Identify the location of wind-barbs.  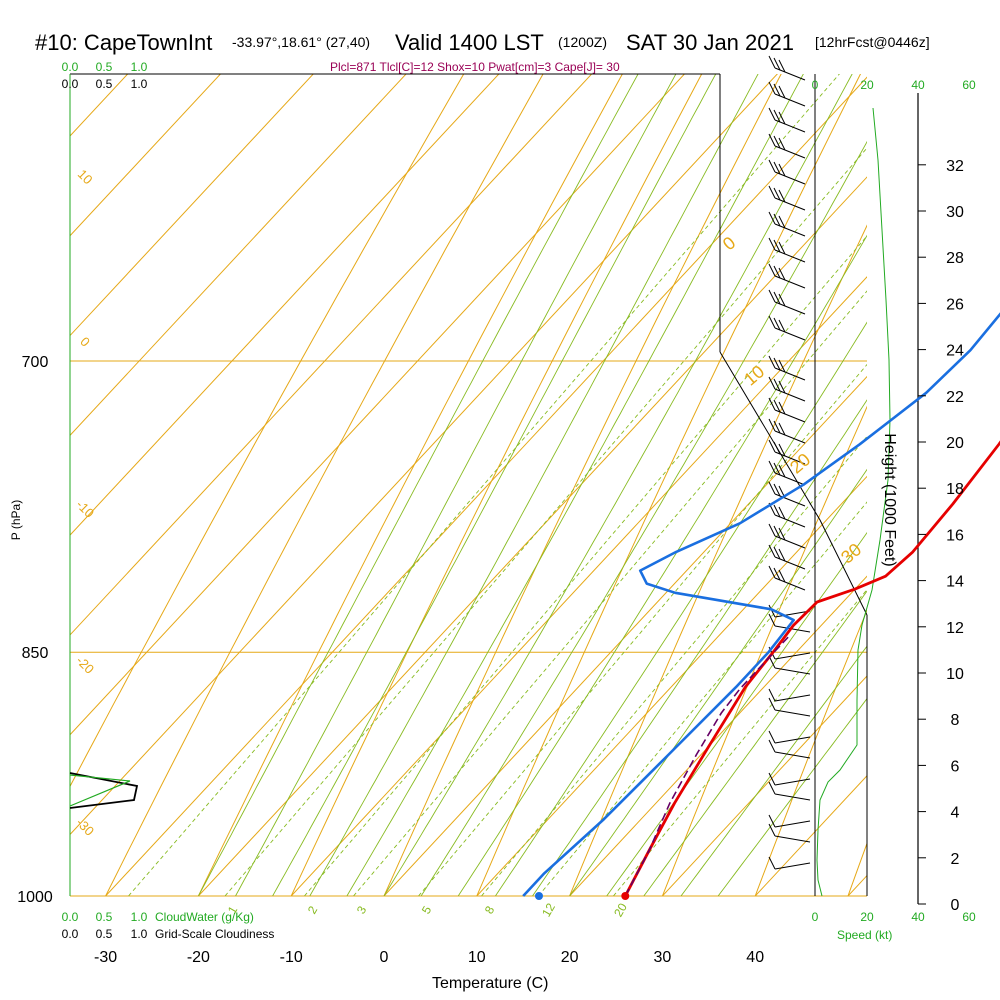
(789, 462).